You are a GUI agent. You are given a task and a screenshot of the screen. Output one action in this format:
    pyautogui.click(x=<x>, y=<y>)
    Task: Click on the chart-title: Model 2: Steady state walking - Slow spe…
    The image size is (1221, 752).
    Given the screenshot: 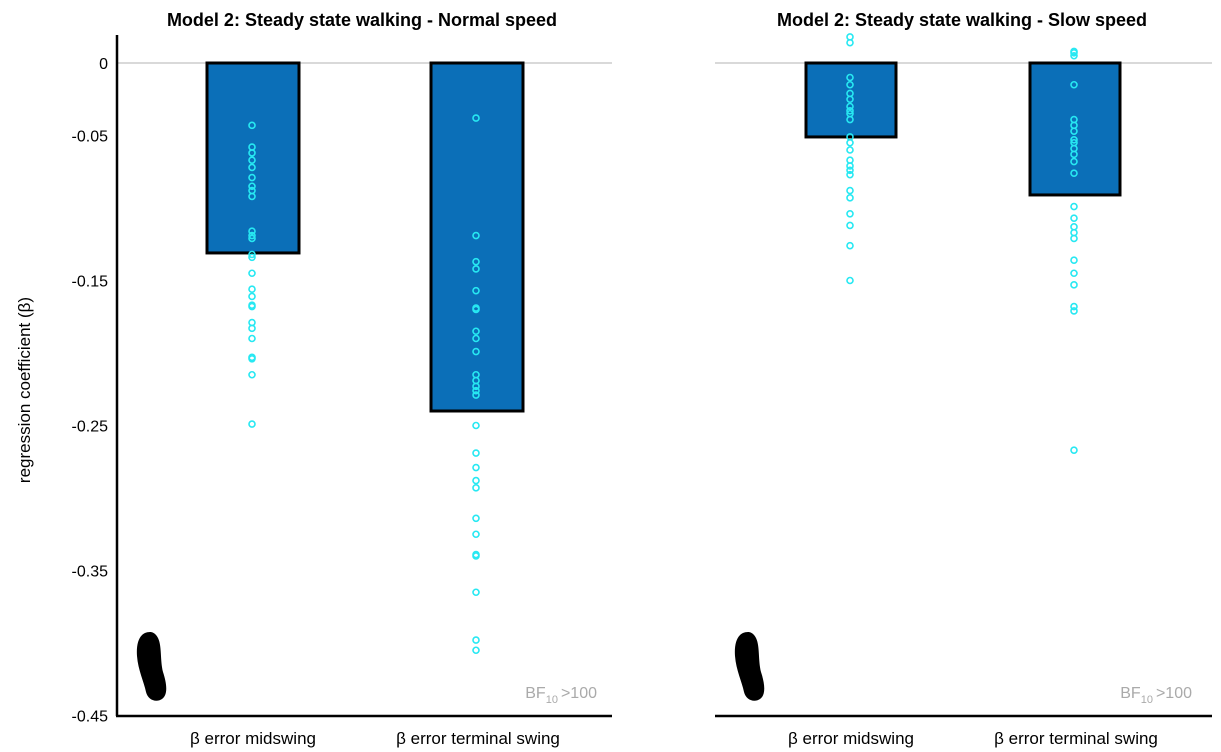 What is the action you would take?
    pyautogui.click(x=962, y=20)
    